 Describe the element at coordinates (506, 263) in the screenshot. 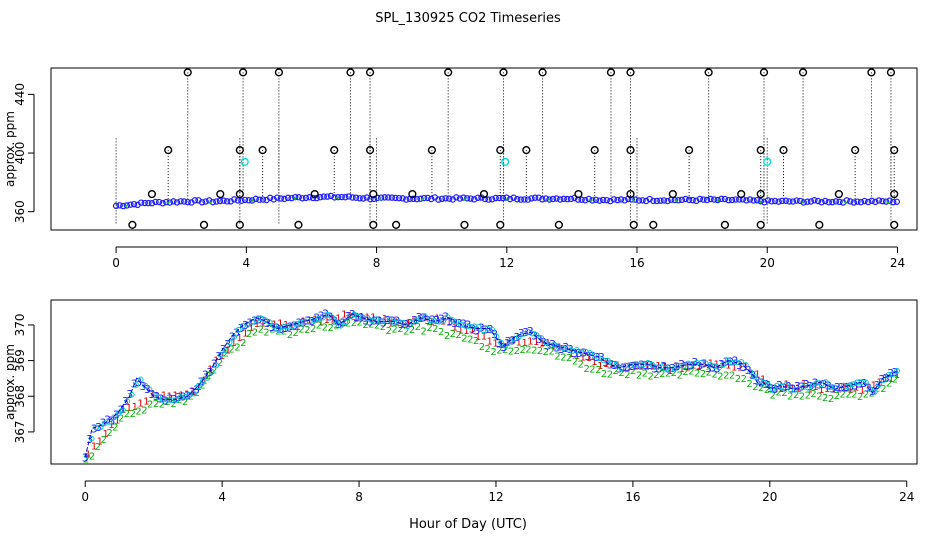

I see `top-x-tick-label: 12` at that location.